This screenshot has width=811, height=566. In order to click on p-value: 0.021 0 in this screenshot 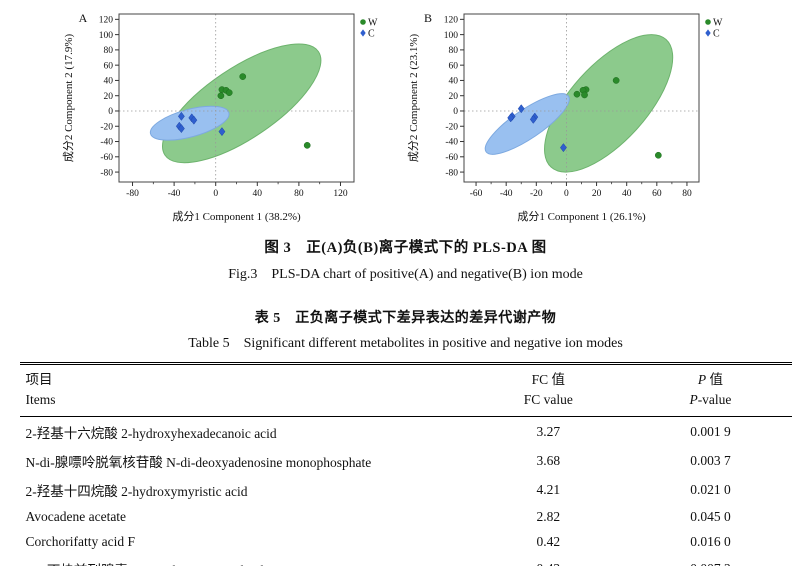, I will do `click(710, 489)`.